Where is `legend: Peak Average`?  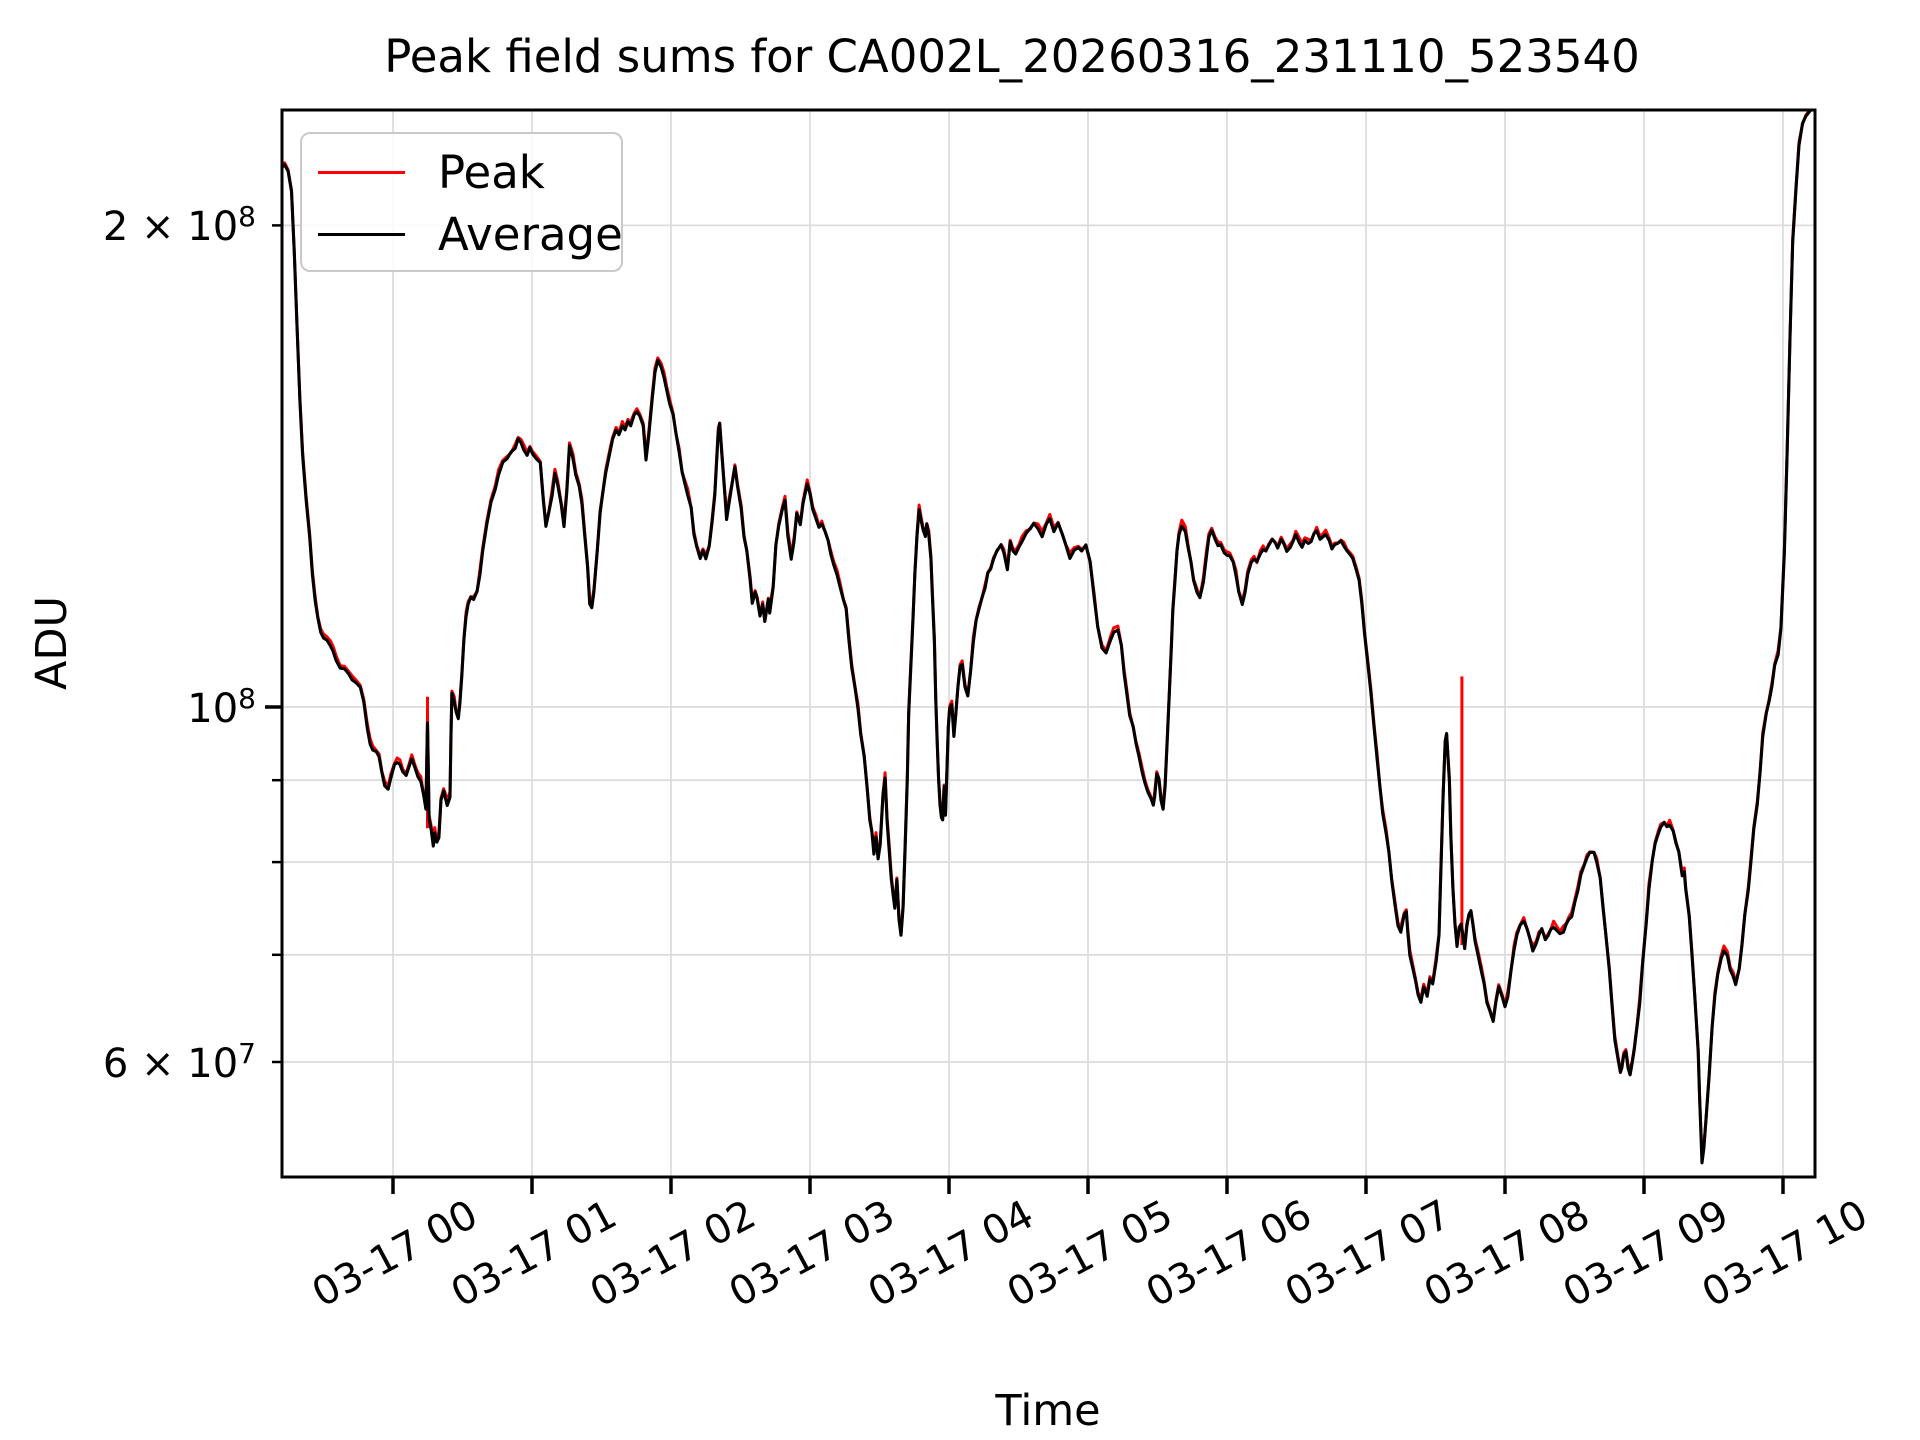
legend: Peak Average is located at coordinates (461, 202).